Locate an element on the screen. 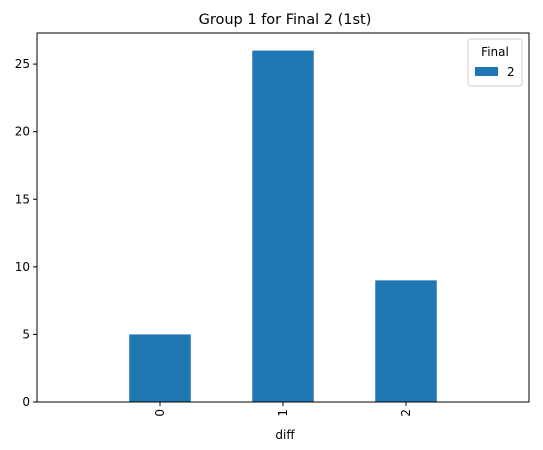  x-tick-label: 0 is located at coordinates (160, 413).